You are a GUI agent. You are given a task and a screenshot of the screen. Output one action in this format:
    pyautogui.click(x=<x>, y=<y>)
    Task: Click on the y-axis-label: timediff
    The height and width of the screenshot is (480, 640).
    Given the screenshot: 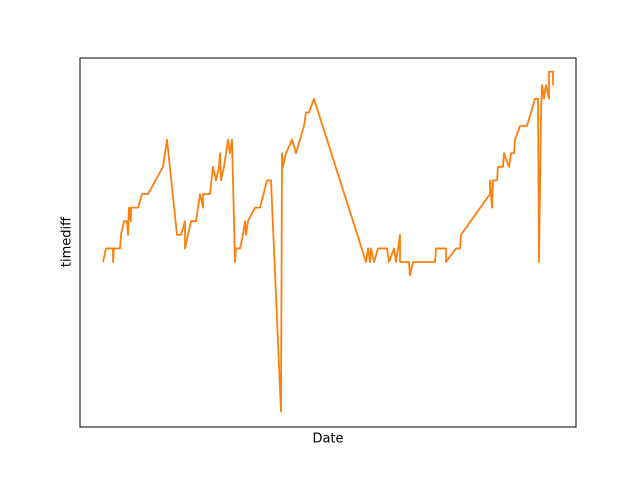 What is the action you would take?
    pyautogui.click(x=67, y=241)
    